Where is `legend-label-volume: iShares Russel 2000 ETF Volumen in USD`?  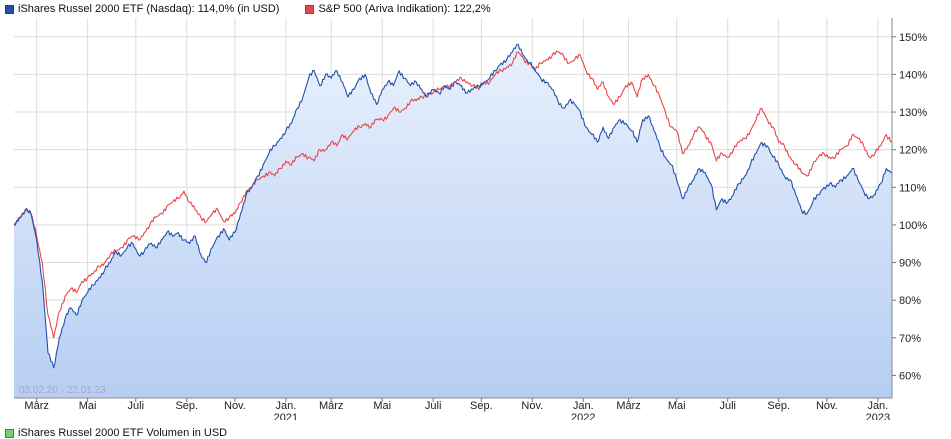 legend-label-volume: iShares Russel 2000 ETF Volumen in USD is located at coordinates (123, 433).